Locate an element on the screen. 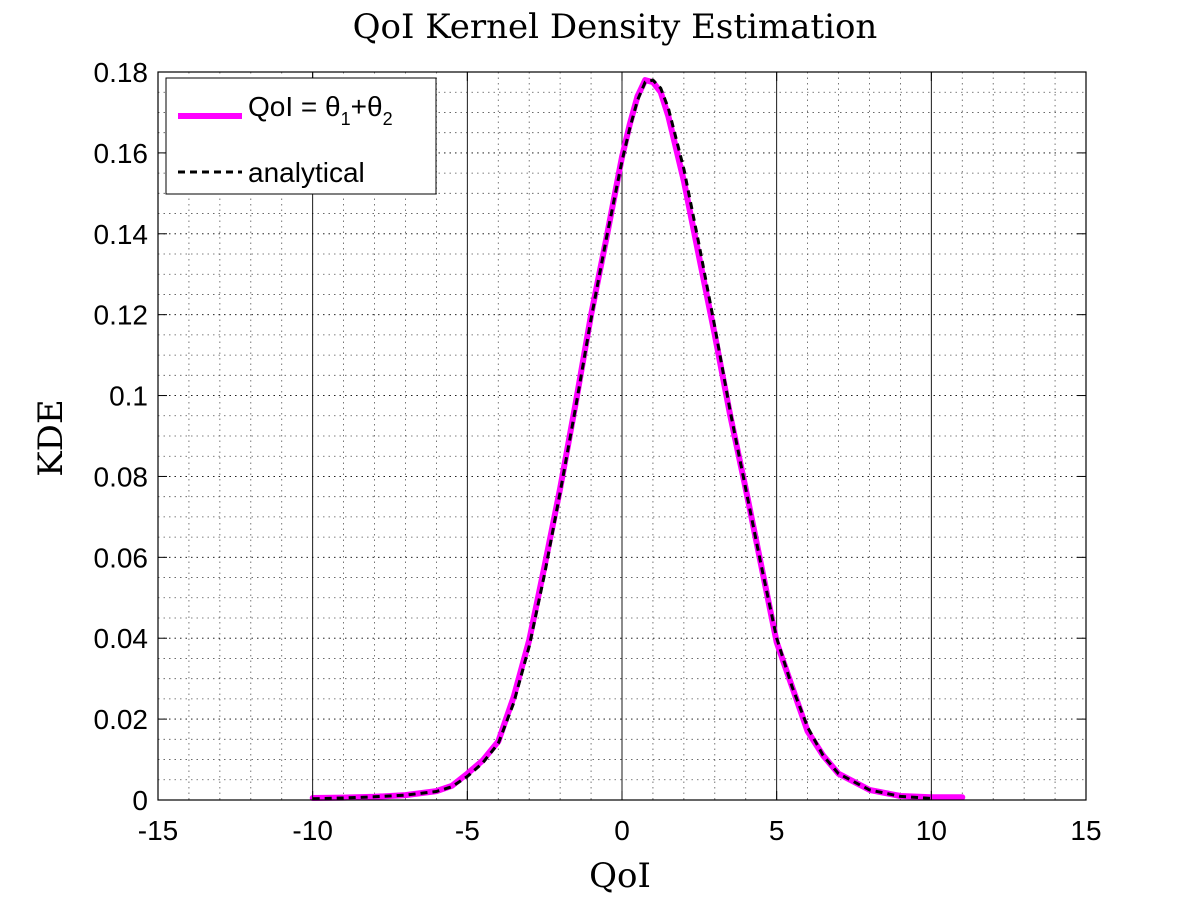  legend-label-kde: QoI = θ1+θ2 is located at coordinates (320, 110).